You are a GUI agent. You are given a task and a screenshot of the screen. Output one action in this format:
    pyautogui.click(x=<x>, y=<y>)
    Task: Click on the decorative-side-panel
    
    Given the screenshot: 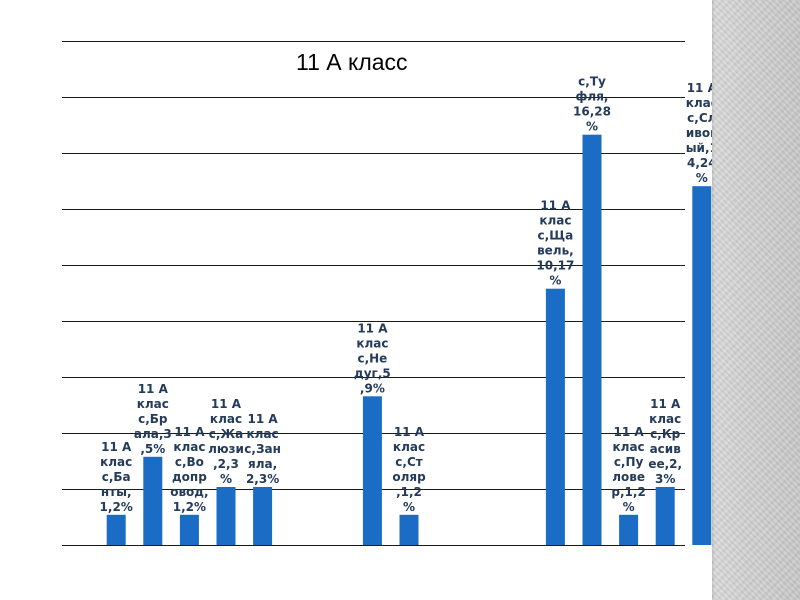 What is the action you would take?
    pyautogui.click(x=756, y=300)
    